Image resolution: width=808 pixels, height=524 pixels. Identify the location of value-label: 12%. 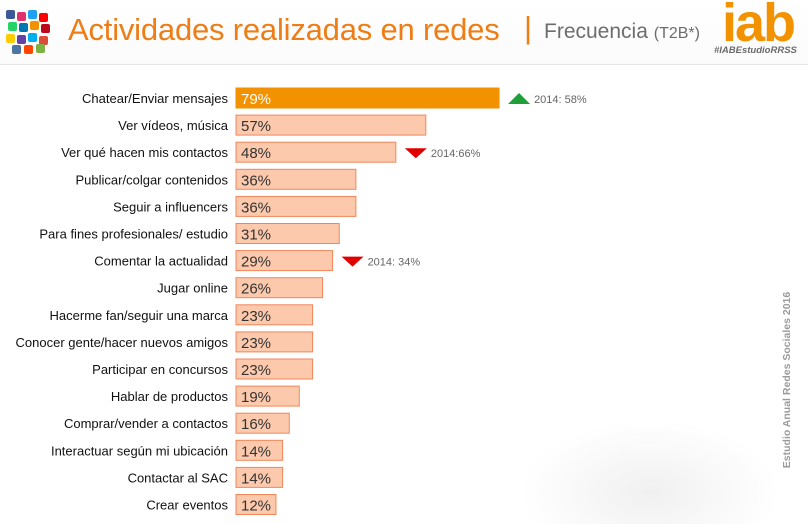
(256, 506).